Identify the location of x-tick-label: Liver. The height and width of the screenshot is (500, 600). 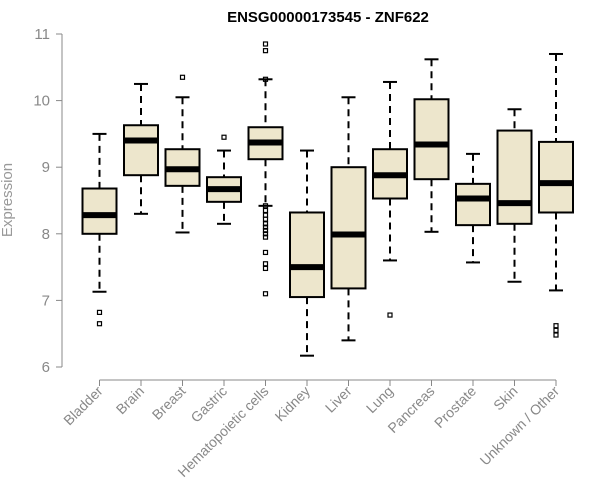
(338, 399).